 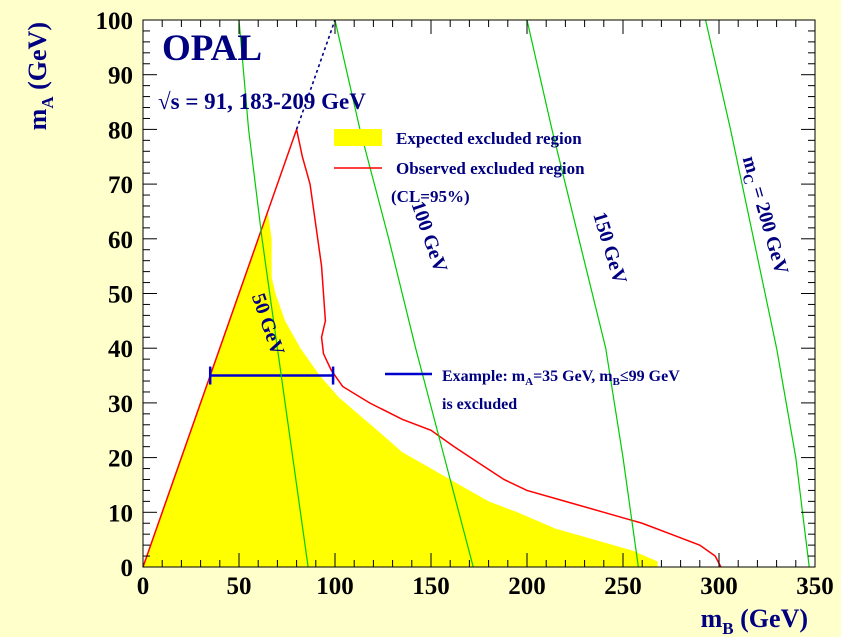 I want to click on legend-expected-swatch, so click(x=358, y=137).